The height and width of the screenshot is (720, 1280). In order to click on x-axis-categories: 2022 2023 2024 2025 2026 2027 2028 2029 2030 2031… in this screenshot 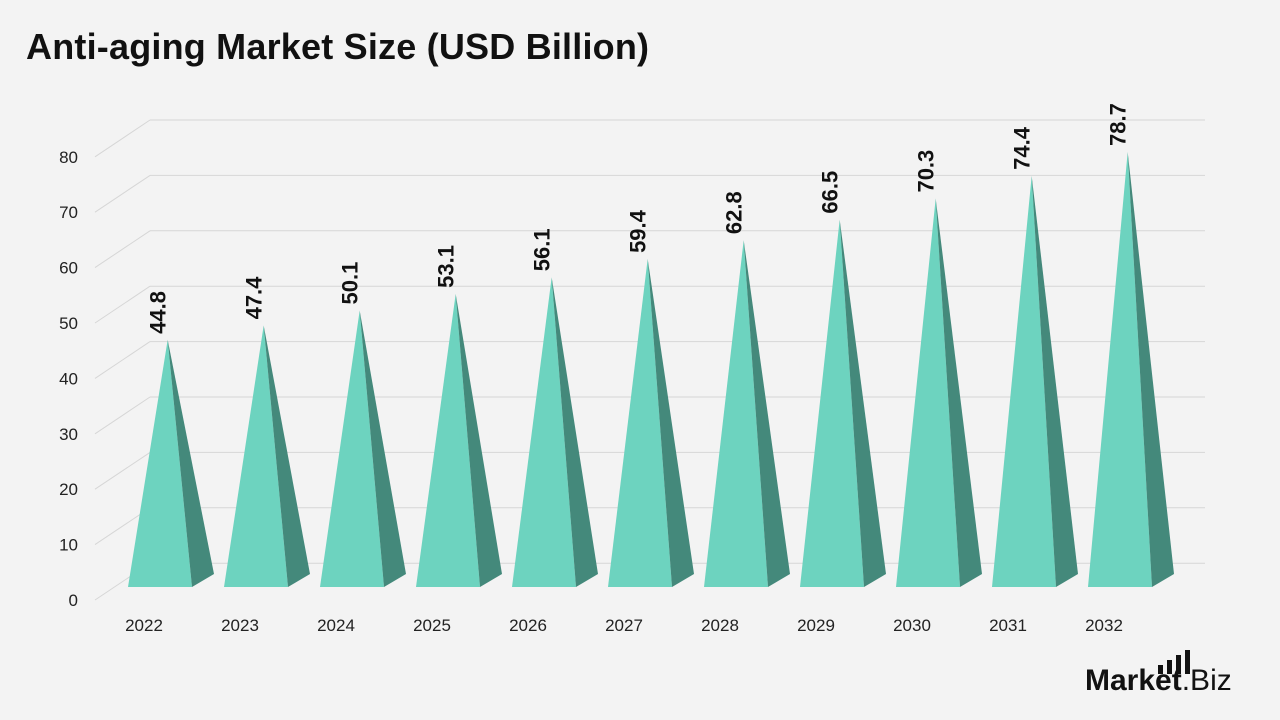, I will do `click(624, 625)`.